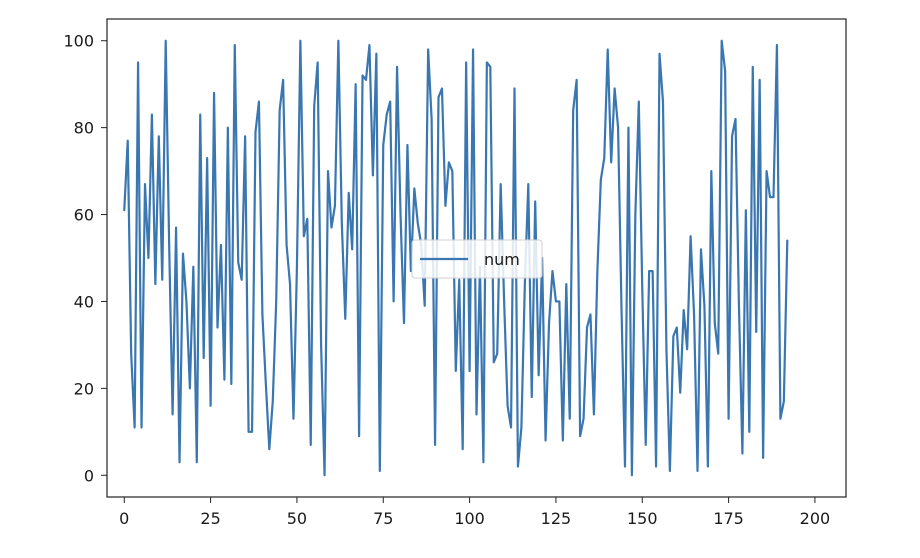 The image size is (920, 558). What do you see at coordinates (89, 475) in the screenshot?
I see `y-tick-label: 0` at bounding box center [89, 475].